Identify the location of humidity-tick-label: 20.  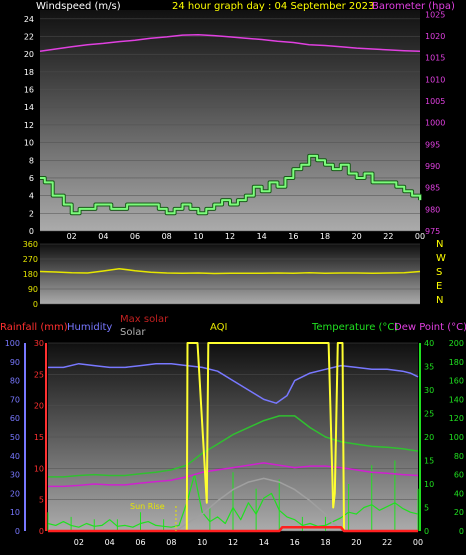
(15, 493).